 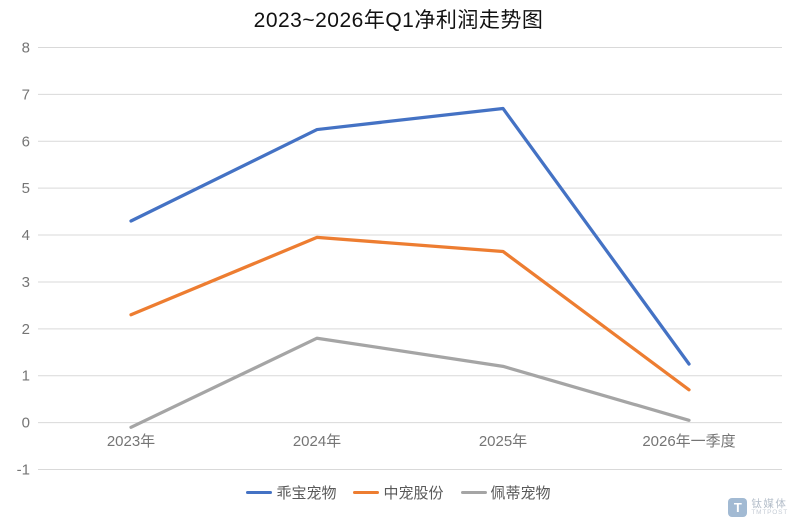 What do you see at coordinates (23, 470) in the screenshot?
I see `y-axis-tick-label: -1` at bounding box center [23, 470].